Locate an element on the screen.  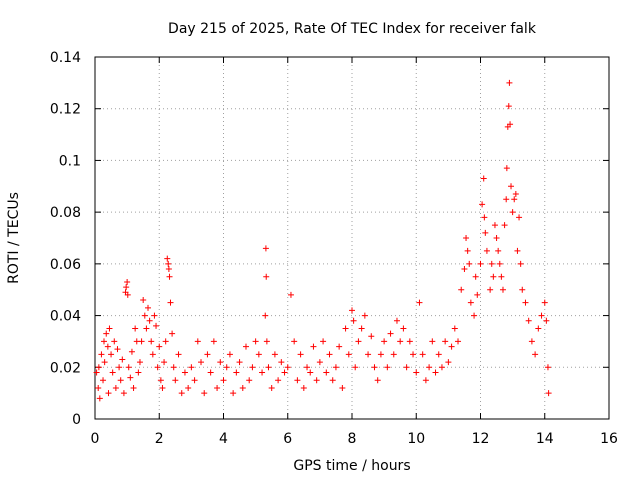
y-tick-label: 0 is located at coordinates (76, 420).